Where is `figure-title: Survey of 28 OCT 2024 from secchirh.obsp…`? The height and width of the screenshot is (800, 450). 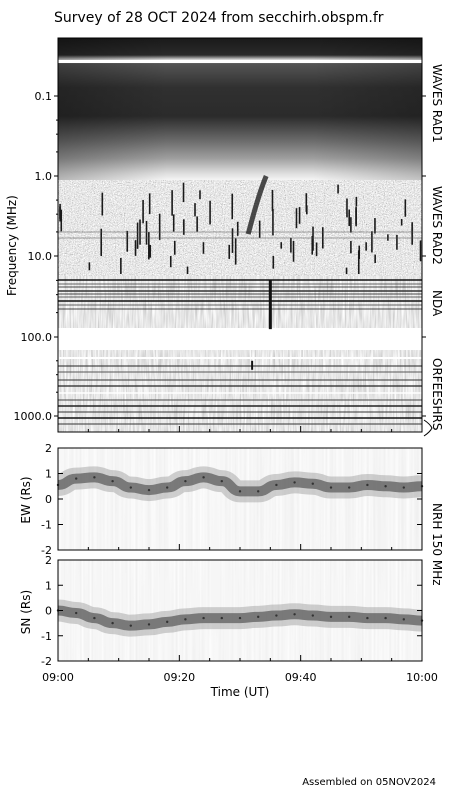 figure-title: Survey of 28 OCT 2024 from secchirh.obsp… is located at coordinates (219, 18).